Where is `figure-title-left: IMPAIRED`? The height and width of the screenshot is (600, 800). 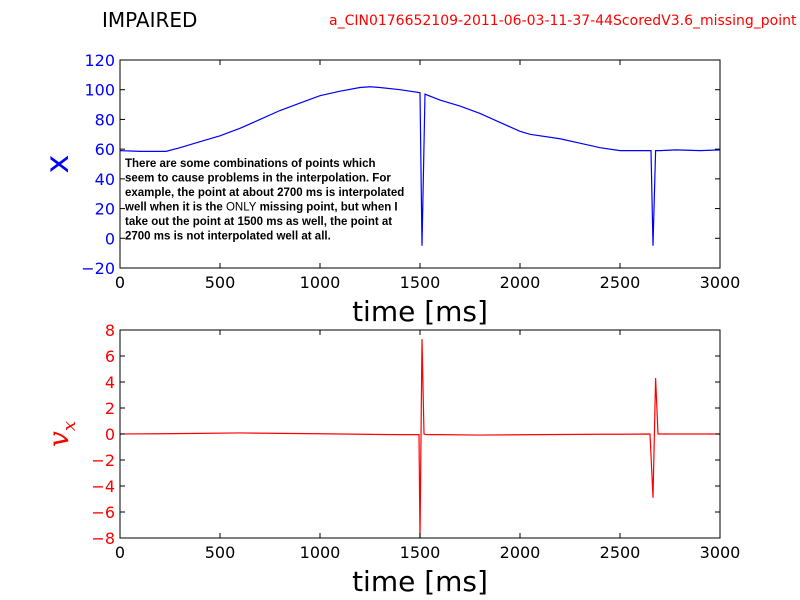 figure-title-left: IMPAIRED is located at coordinates (149, 20).